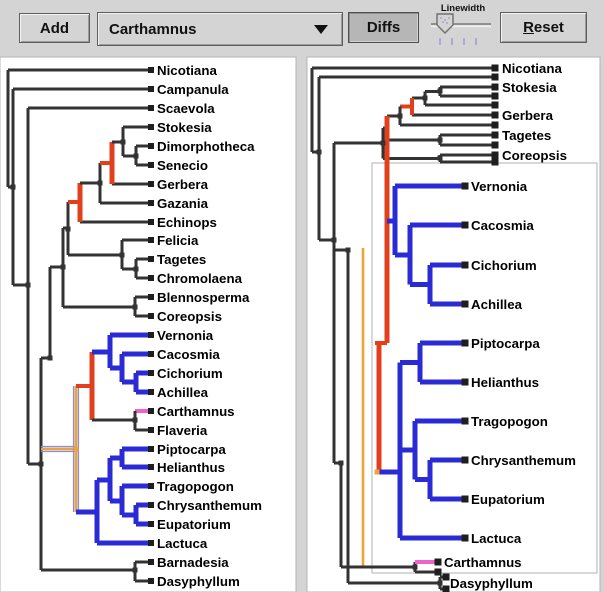 Image resolution: width=604 pixels, height=592 pixels. I want to click on leaf-label: Blennosperma, so click(203, 297).